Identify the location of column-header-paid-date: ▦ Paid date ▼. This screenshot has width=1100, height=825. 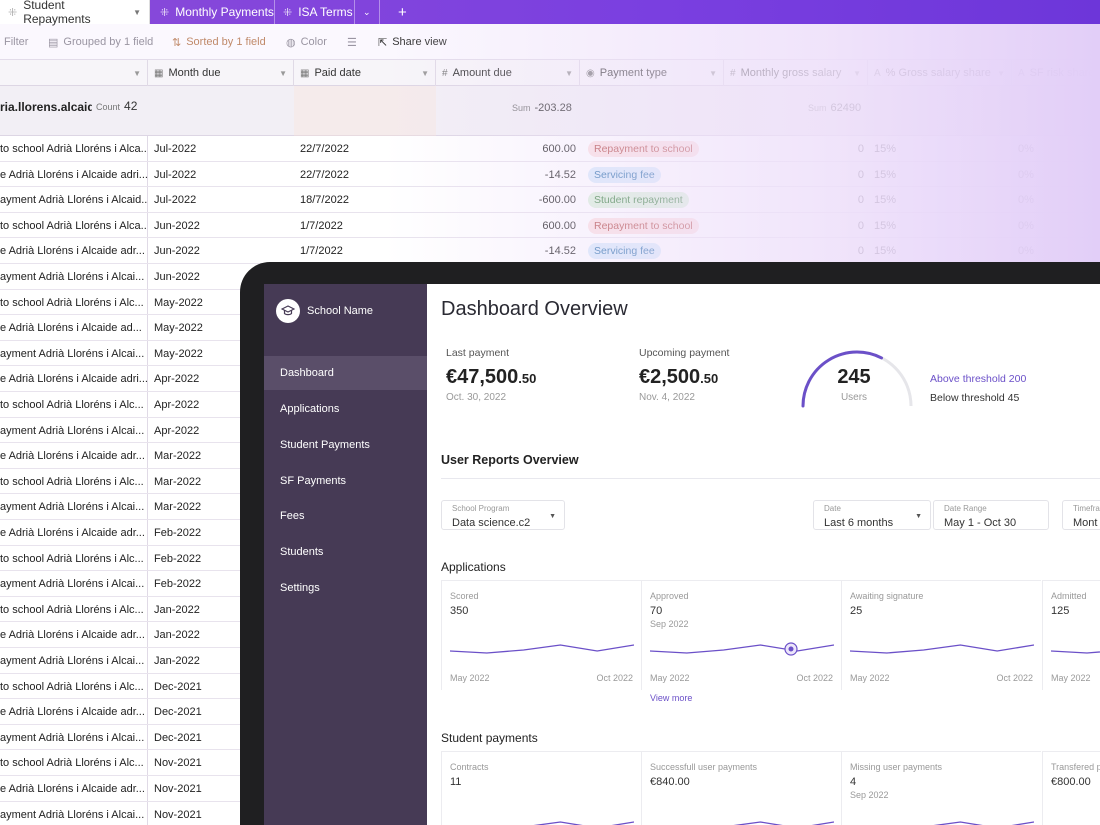
(365, 73).